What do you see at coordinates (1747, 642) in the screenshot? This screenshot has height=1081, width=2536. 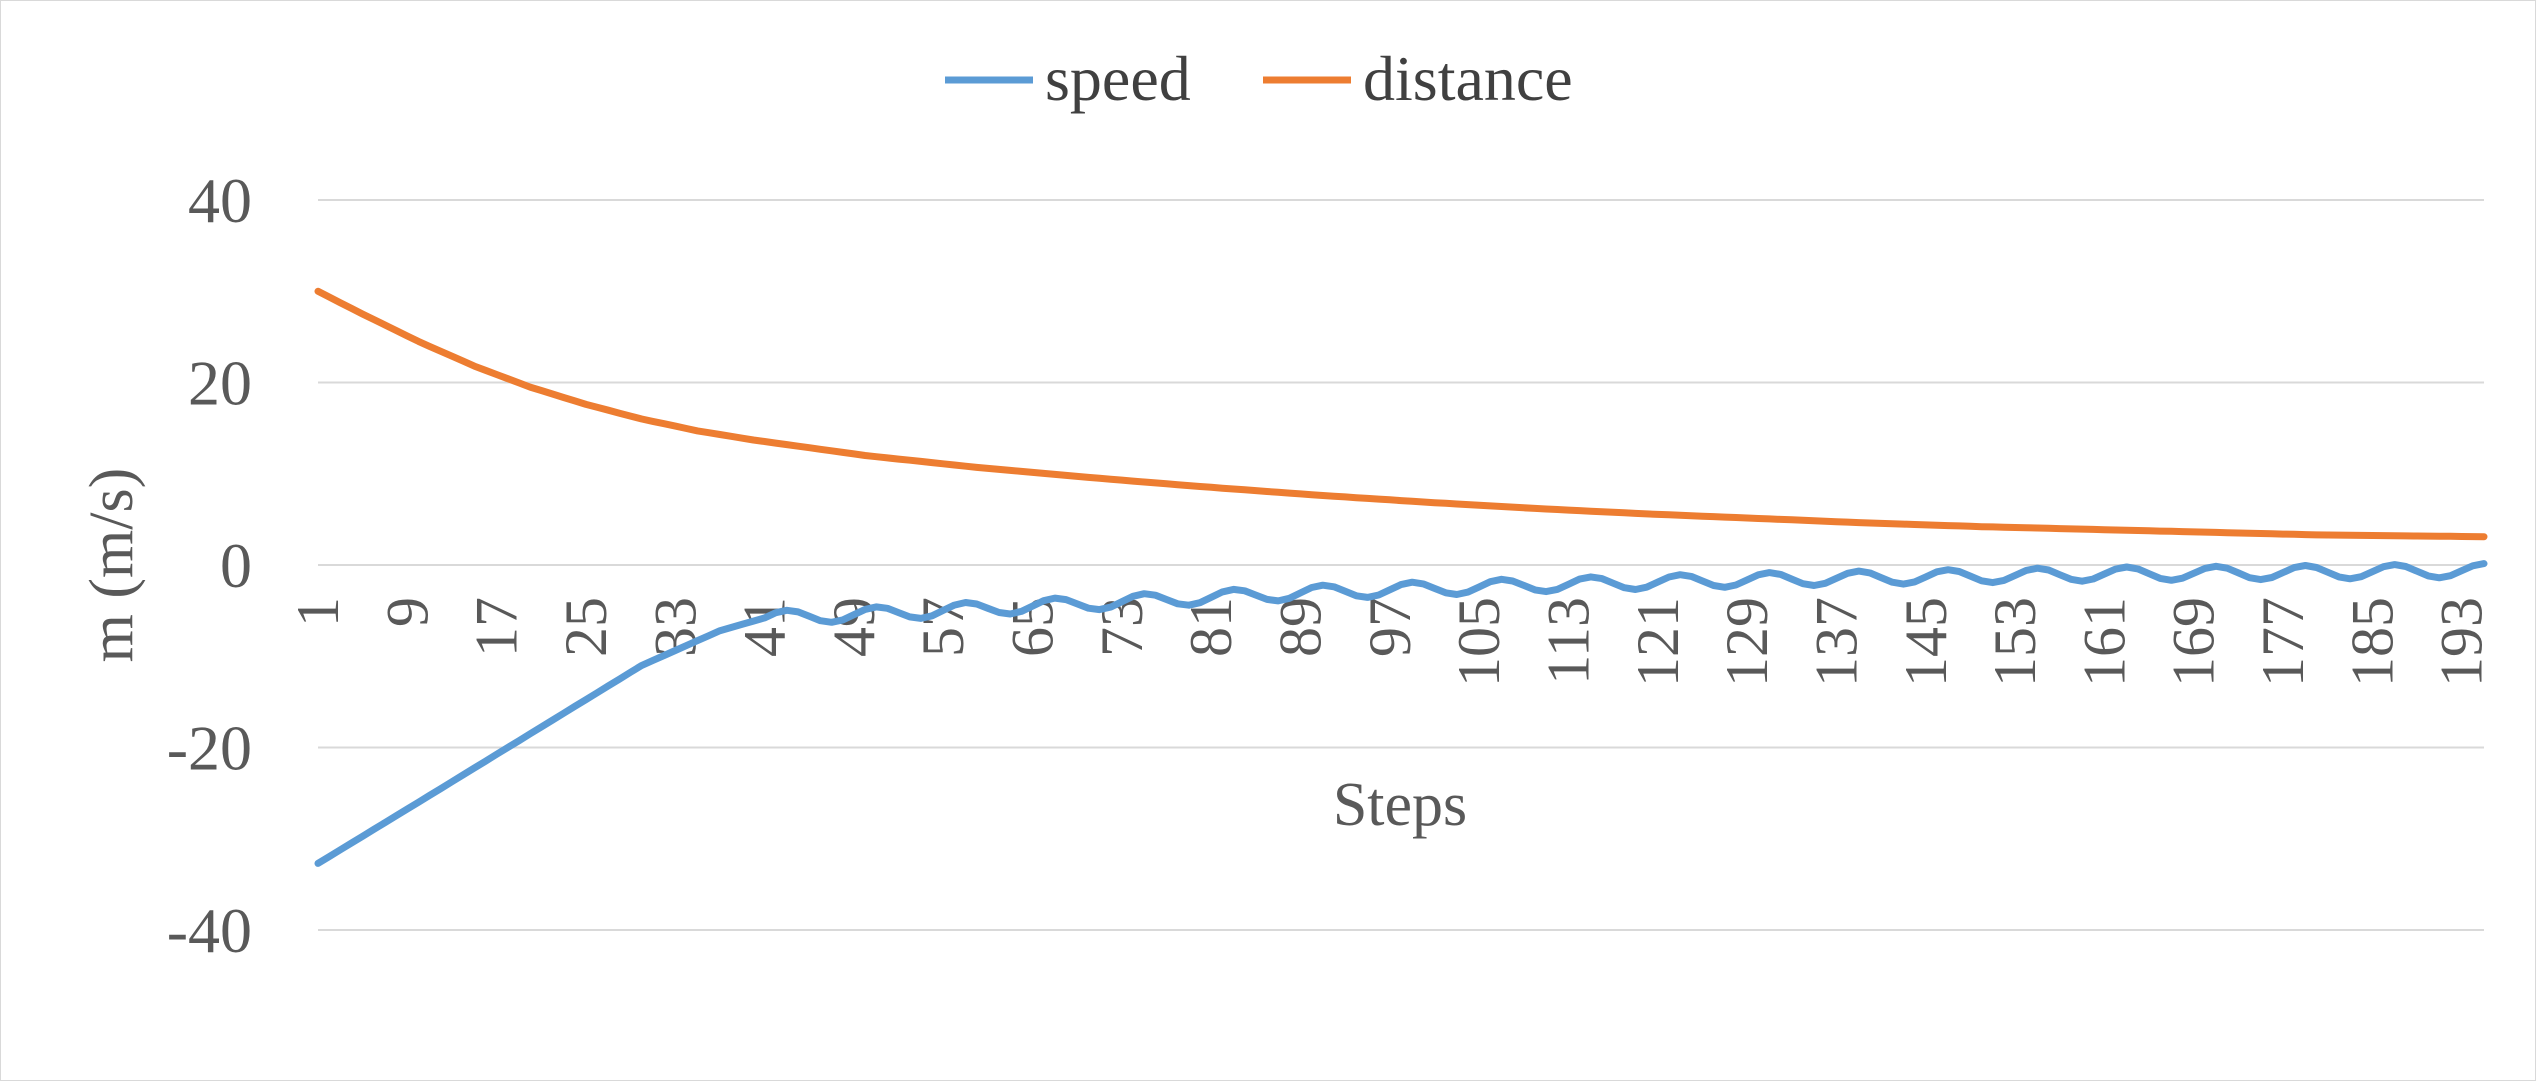 I see `x-tick-label: 129` at bounding box center [1747, 642].